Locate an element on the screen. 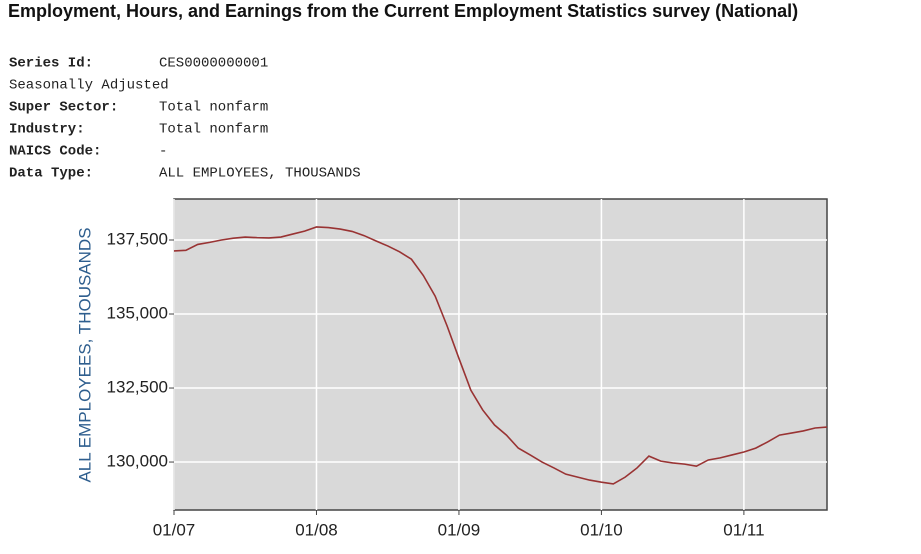  y-tick-label: 137,500 is located at coordinates (137, 238).